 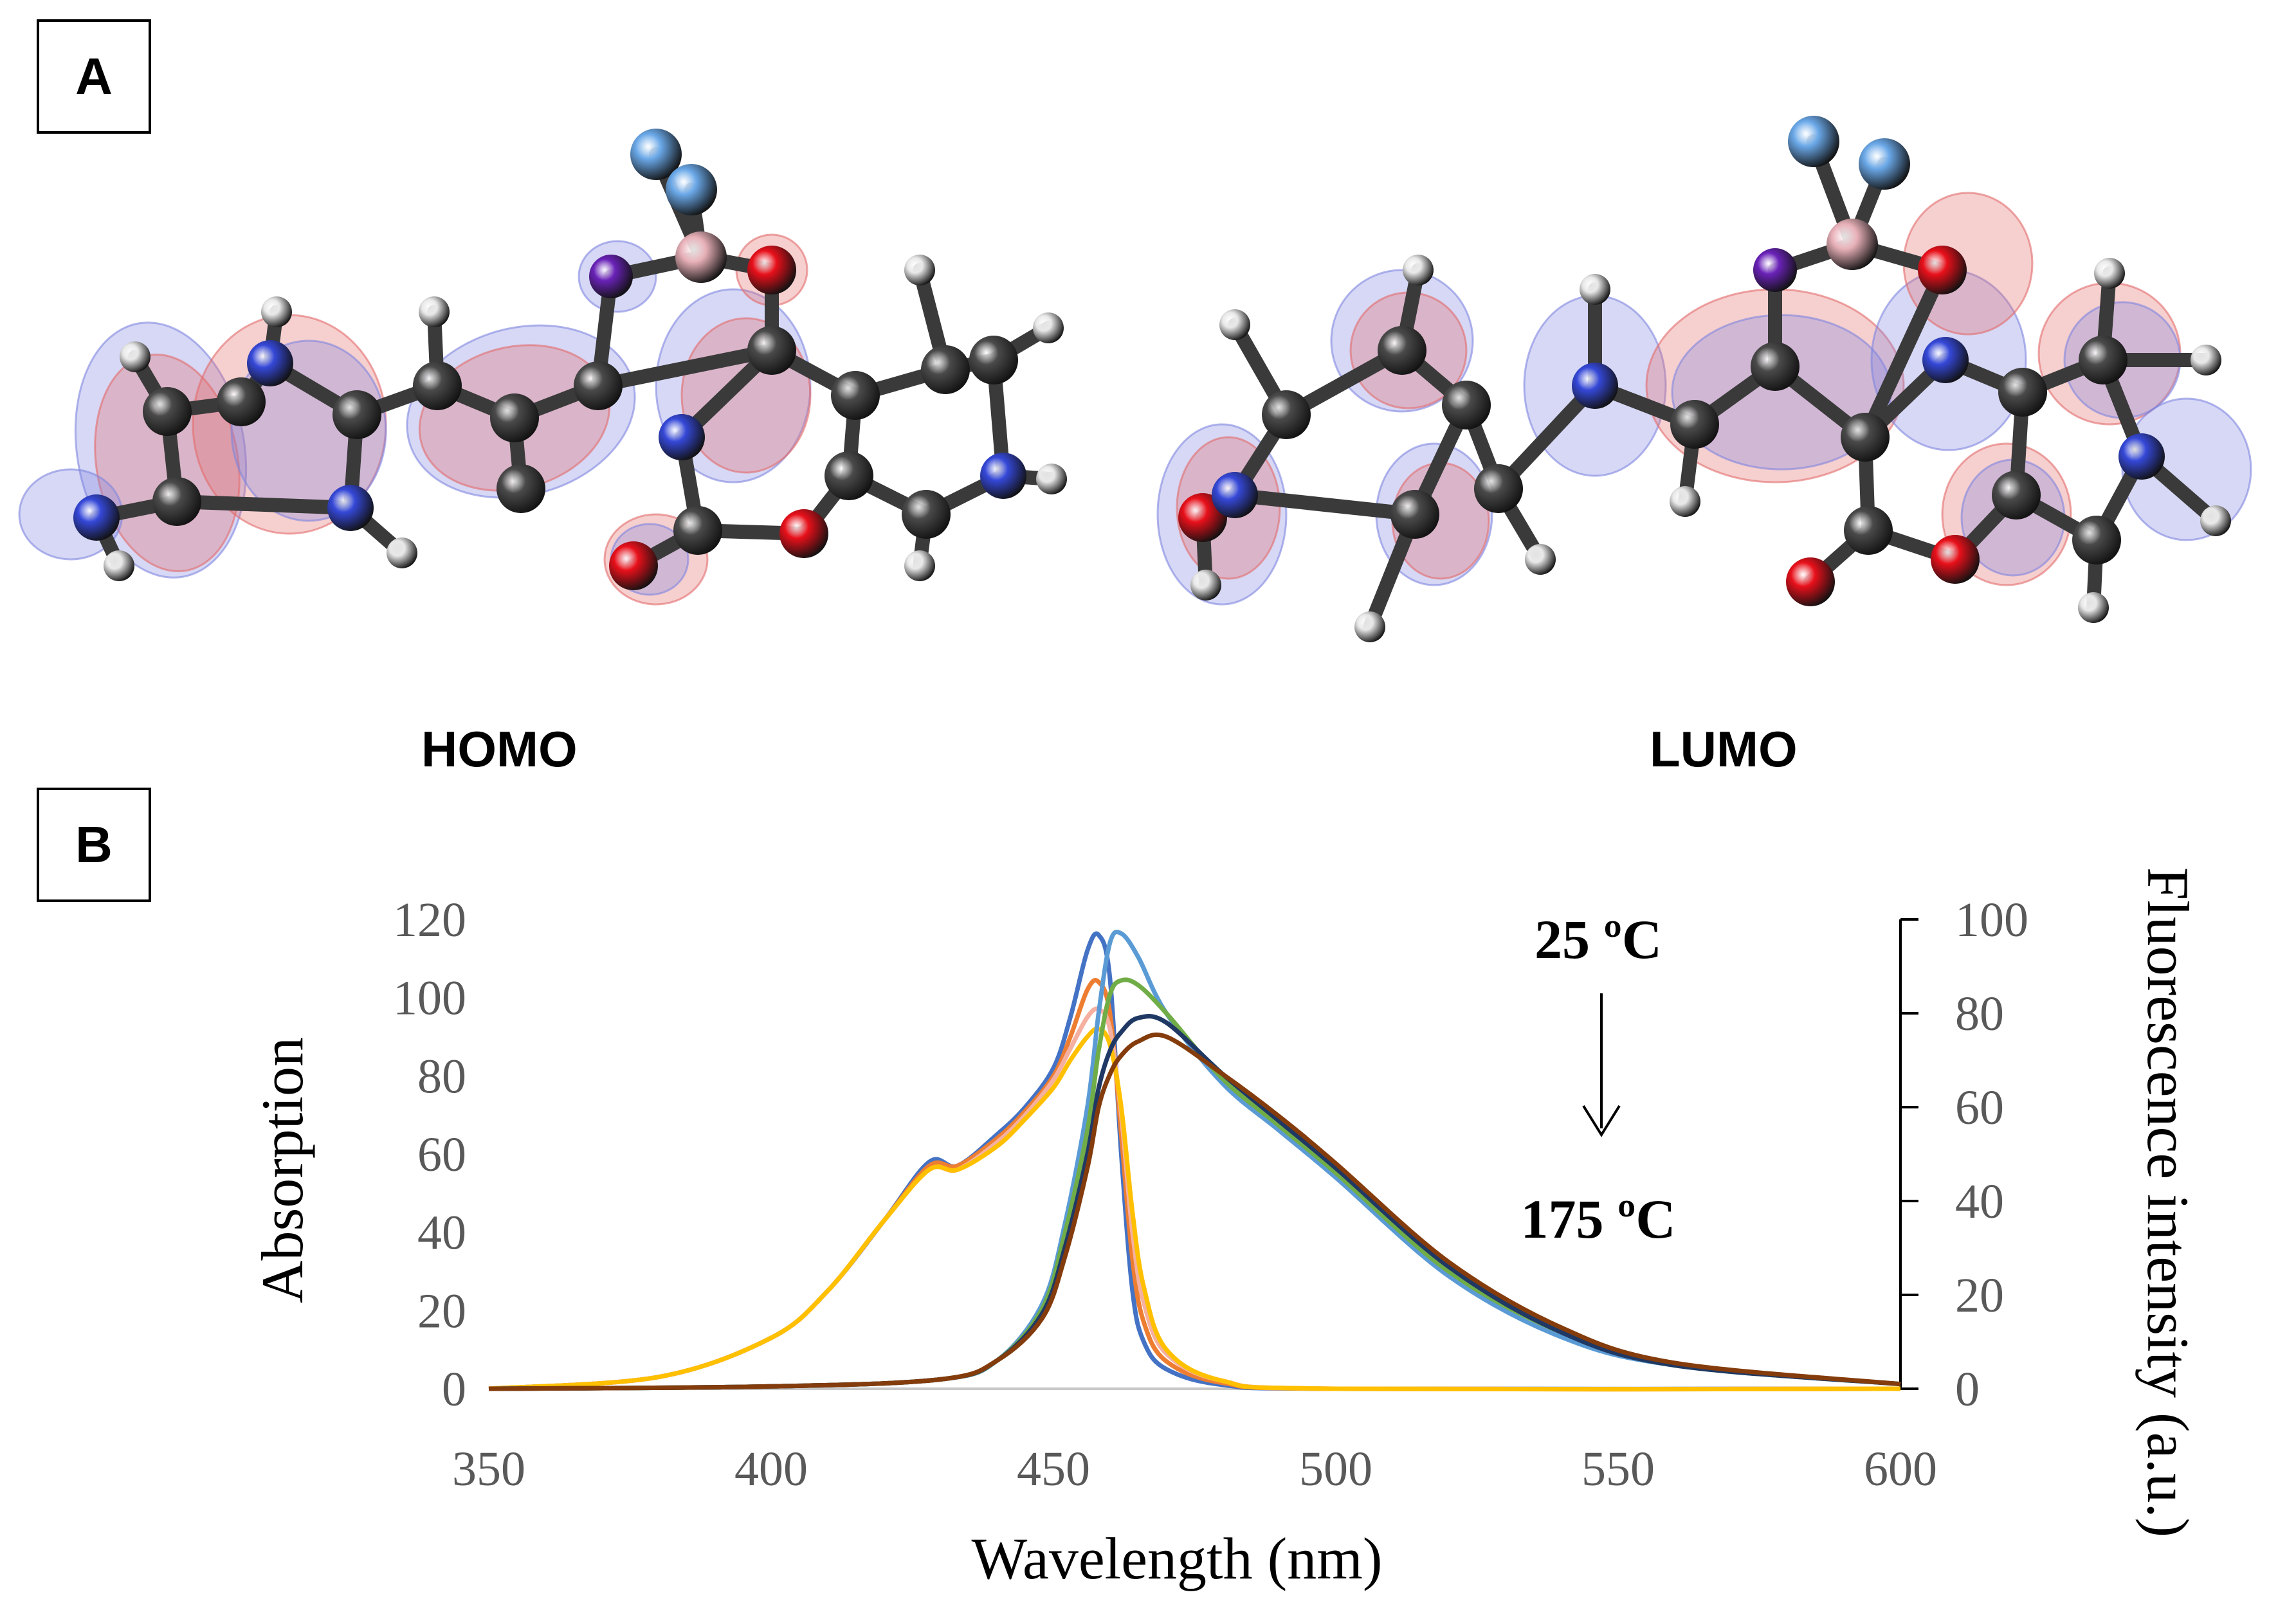 I want to click on x-tick-label: 550, so click(x=1618, y=1469).